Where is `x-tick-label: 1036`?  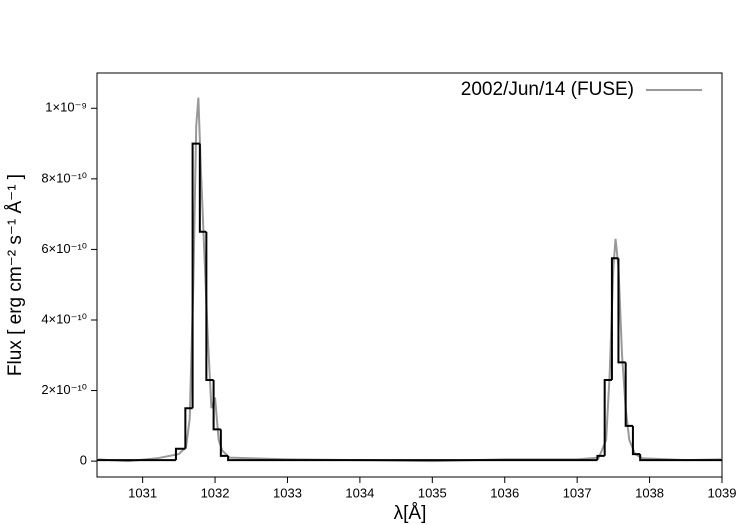 x-tick-label: 1036 is located at coordinates (504, 492).